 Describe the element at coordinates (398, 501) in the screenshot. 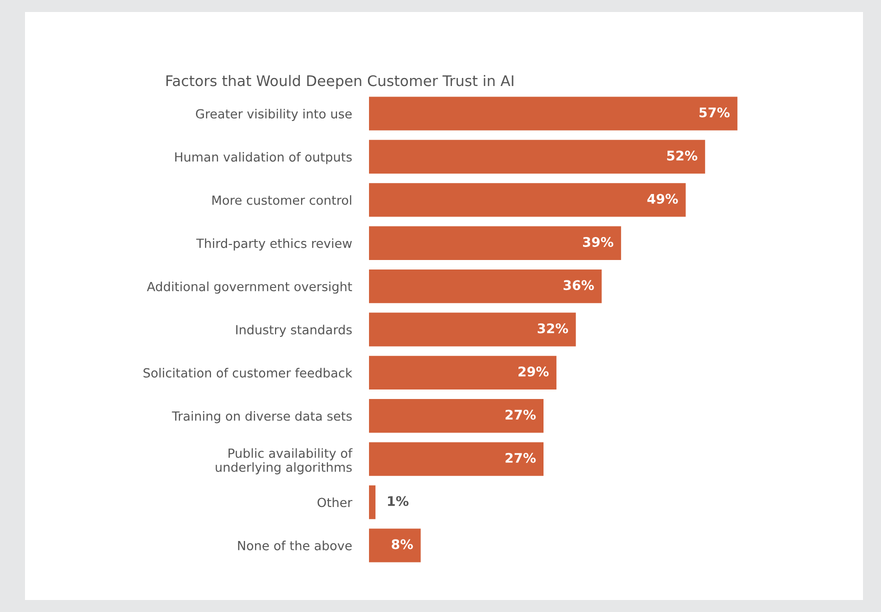

I see `data-label: 1%` at that location.